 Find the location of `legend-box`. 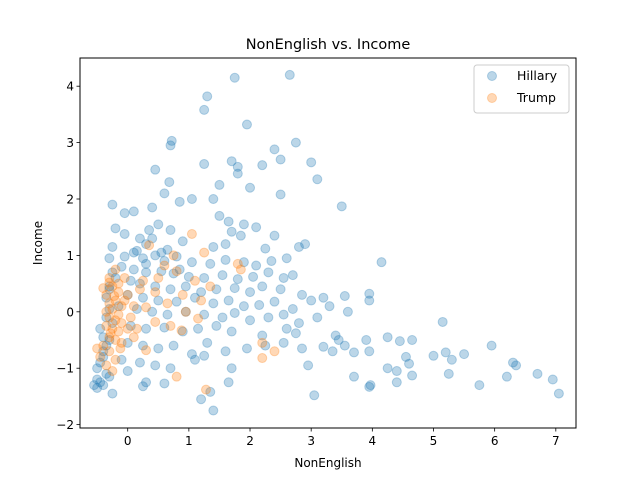

legend-box is located at coordinates (521, 89).